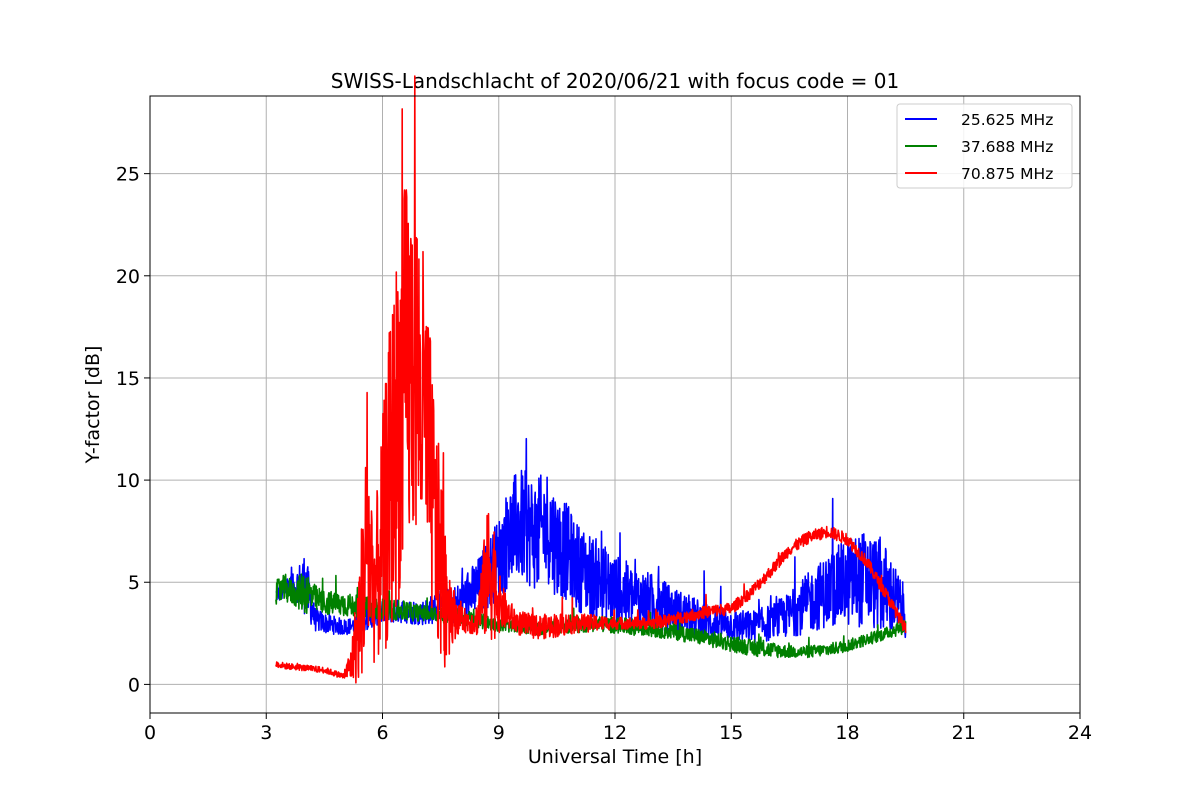 This screenshot has height=800, width=1200. Describe the element at coordinates (128, 379) in the screenshot. I see `y-tick-label: 15` at that location.